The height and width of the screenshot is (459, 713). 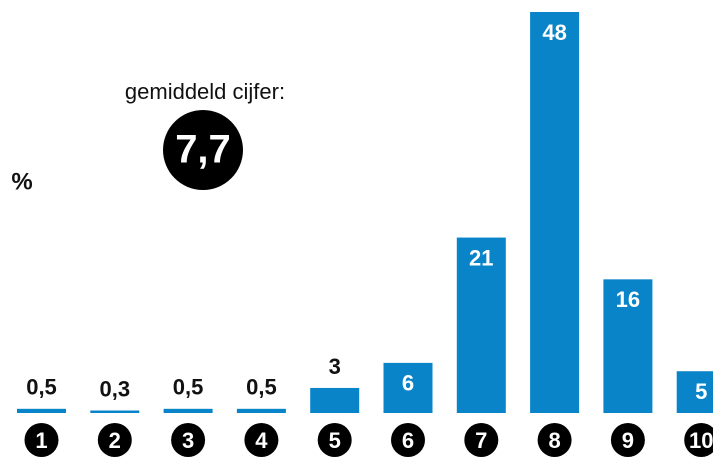 I want to click on x-tick-label: 3, so click(x=188, y=440).